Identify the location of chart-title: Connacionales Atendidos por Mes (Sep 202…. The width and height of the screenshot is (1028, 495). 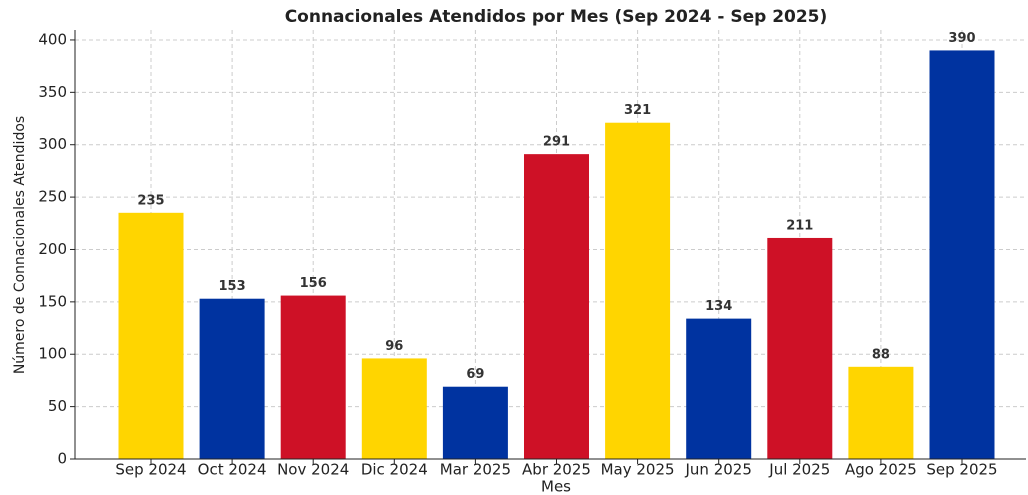
(556, 17).